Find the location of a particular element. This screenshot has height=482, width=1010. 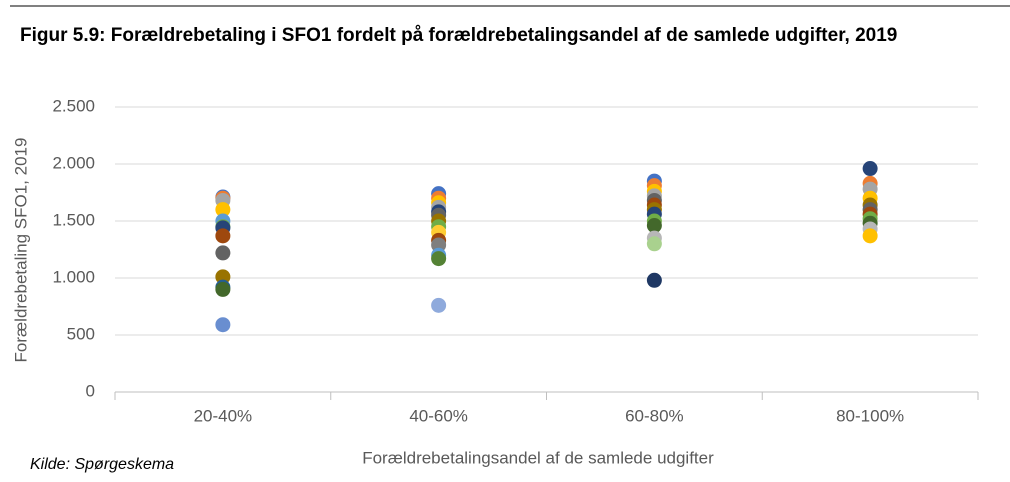

y-tick-label: 1.000 is located at coordinates (73, 276).